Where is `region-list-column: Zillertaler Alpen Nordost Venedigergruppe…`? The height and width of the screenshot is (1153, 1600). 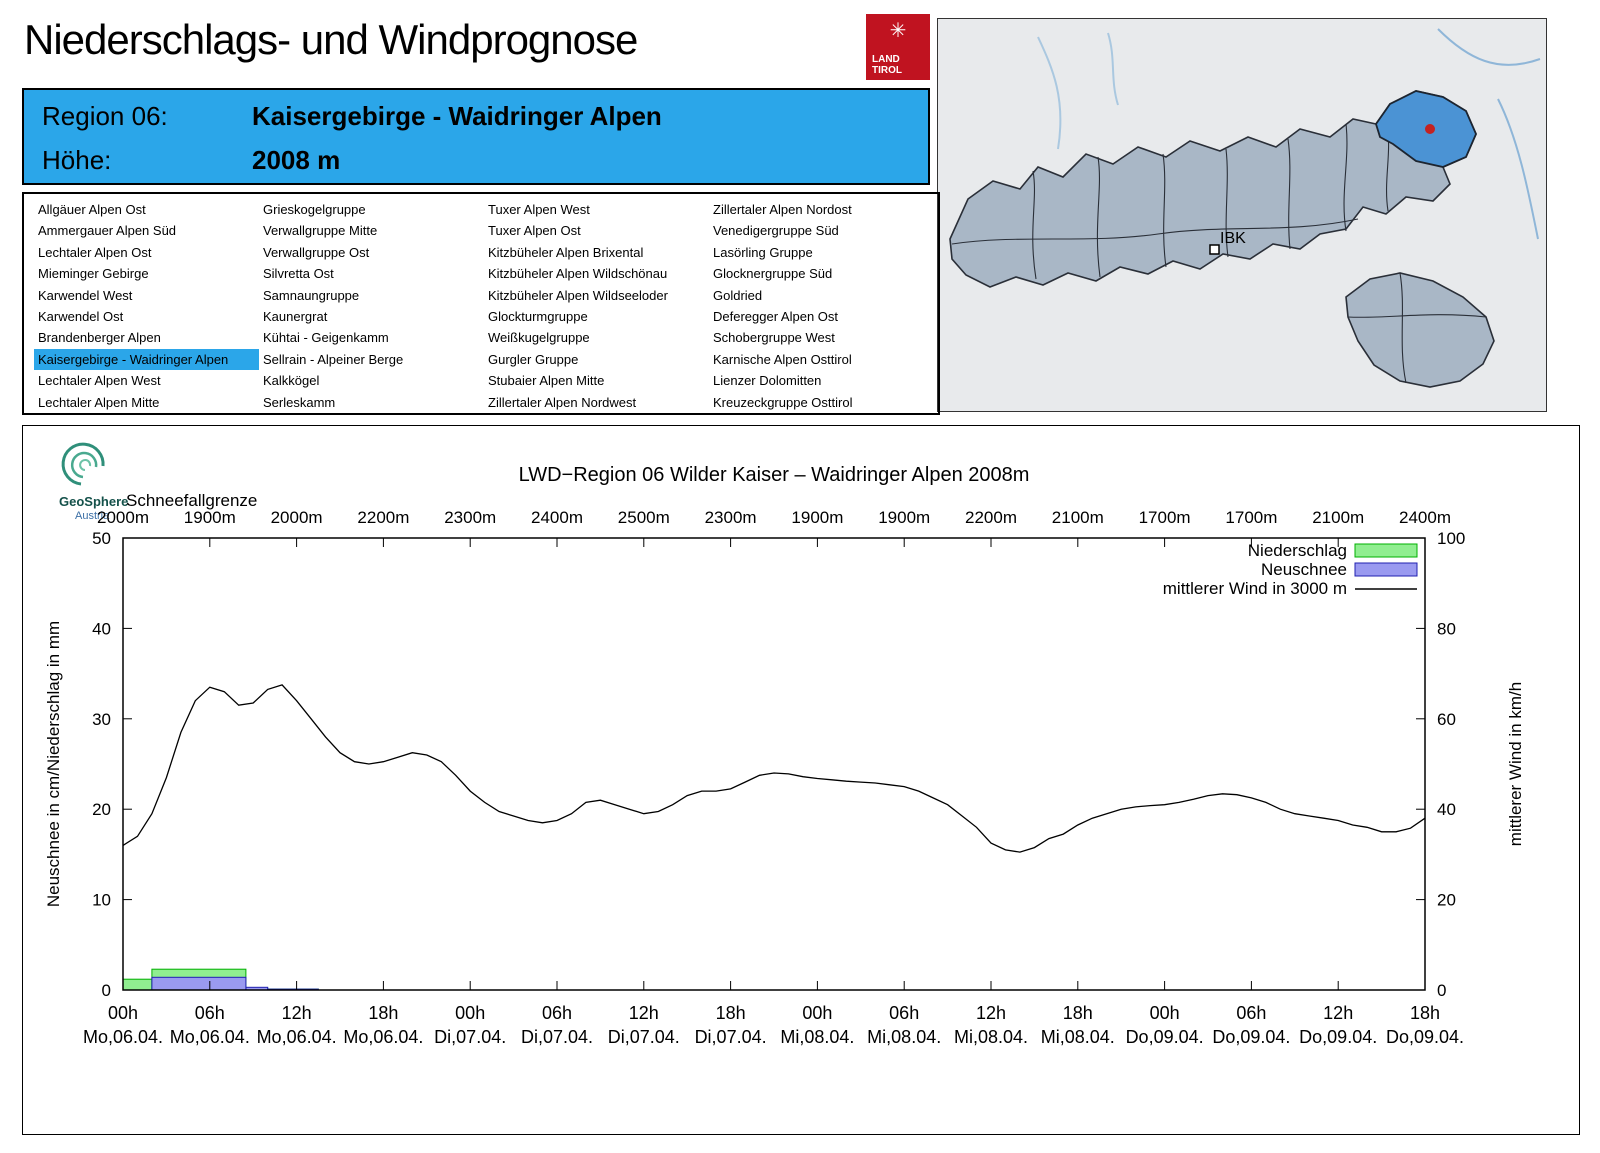
region-list-column: Zillertaler Alpen Nordost Venedigergruppe… is located at coordinates (821, 306).